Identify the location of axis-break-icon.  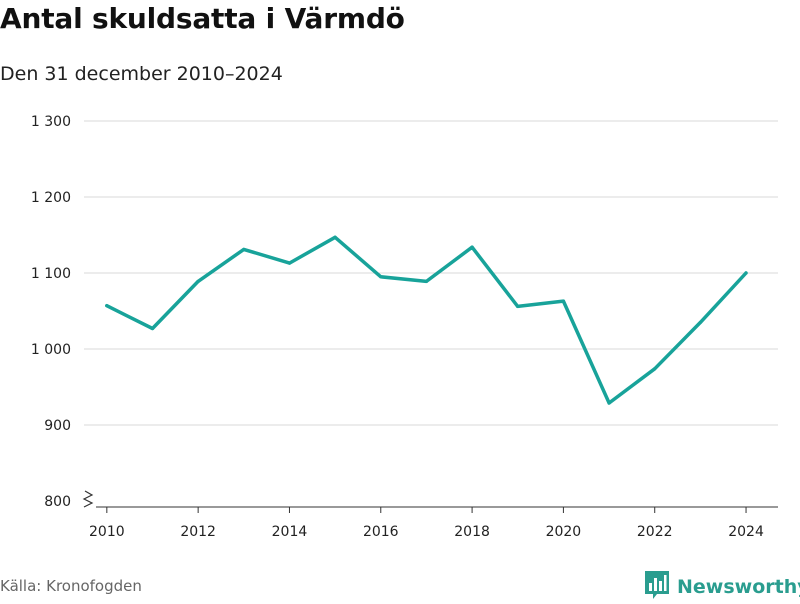
(88, 499).